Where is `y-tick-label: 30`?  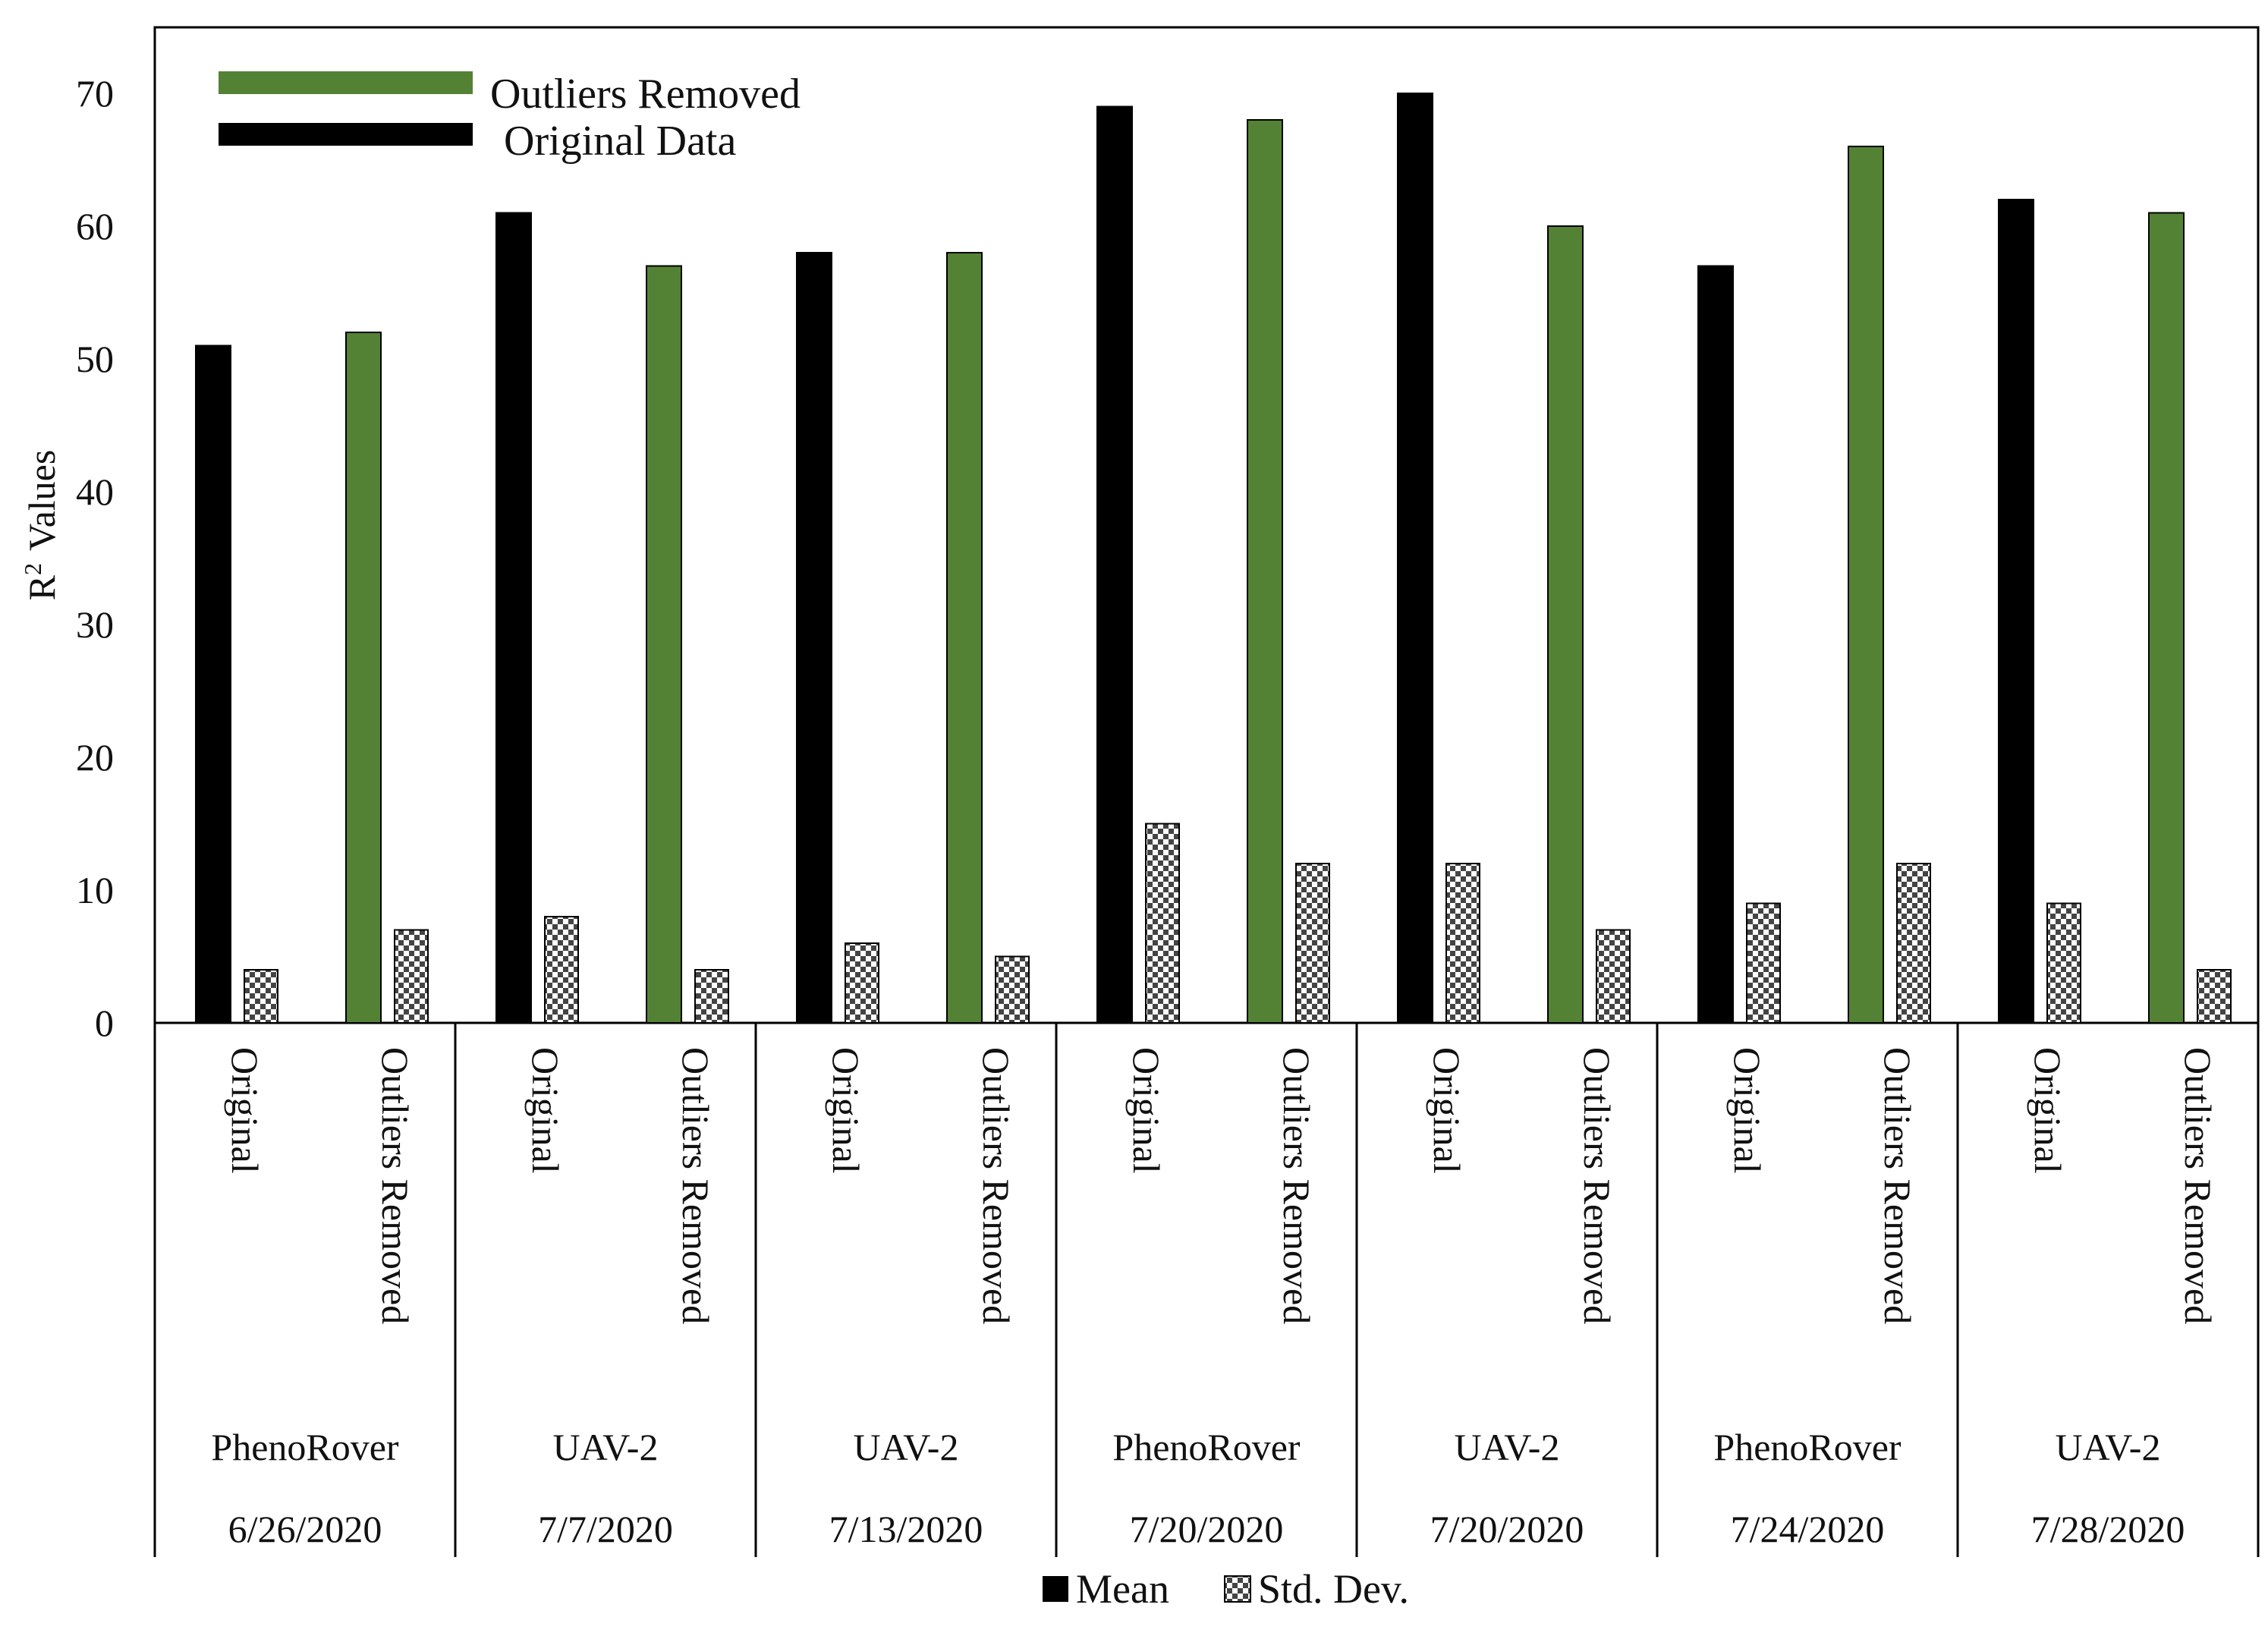 y-tick-label: 30 is located at coordinates (95, 624).